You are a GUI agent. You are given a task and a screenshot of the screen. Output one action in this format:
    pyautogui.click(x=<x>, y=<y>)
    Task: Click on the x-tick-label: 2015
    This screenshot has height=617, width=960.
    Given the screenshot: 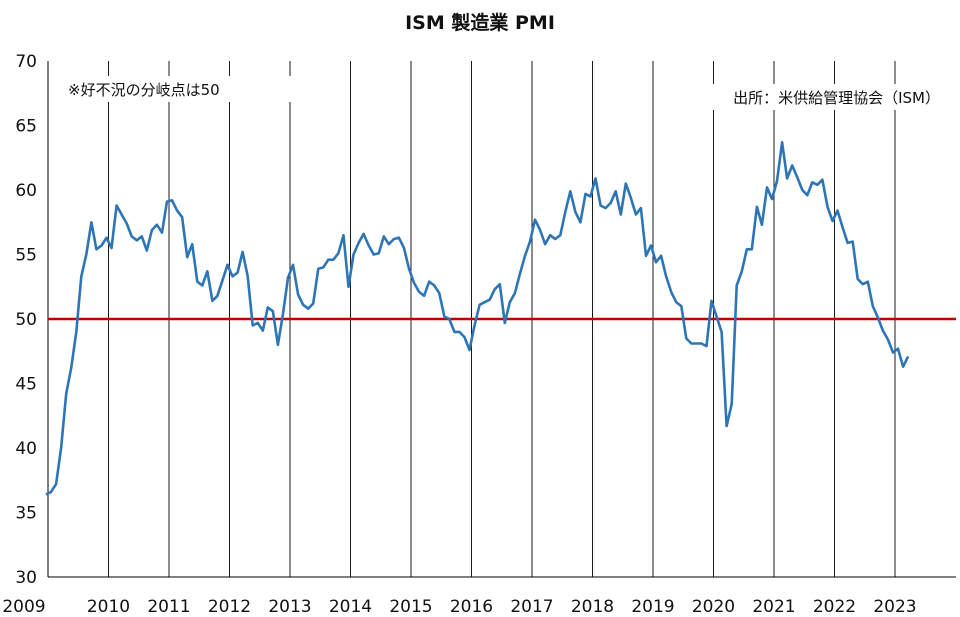 What is the action you would take?
    pyautogui.click(x=410, y=607)
    